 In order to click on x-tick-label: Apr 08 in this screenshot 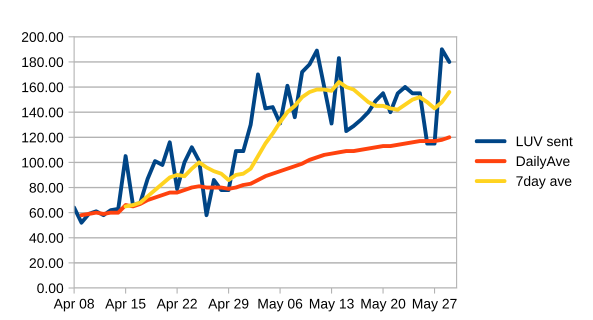, I will do `click(74, 305)`.